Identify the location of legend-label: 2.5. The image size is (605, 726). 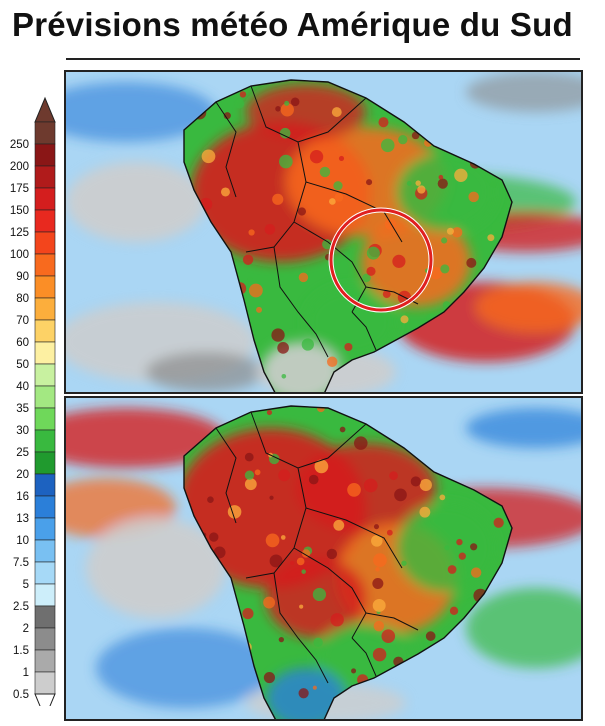
(21, 607).